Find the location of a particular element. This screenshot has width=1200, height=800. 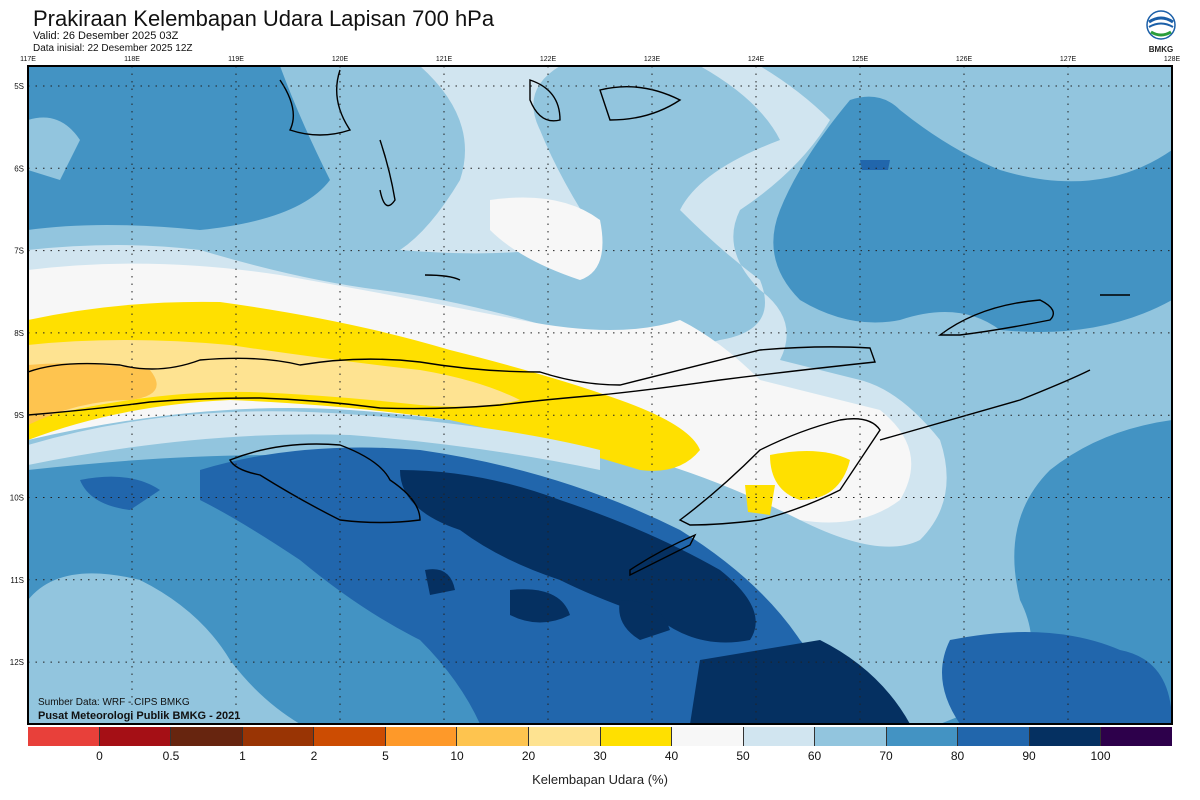

colorbar-tick-label: 10 is located at coordinates (457, 756).